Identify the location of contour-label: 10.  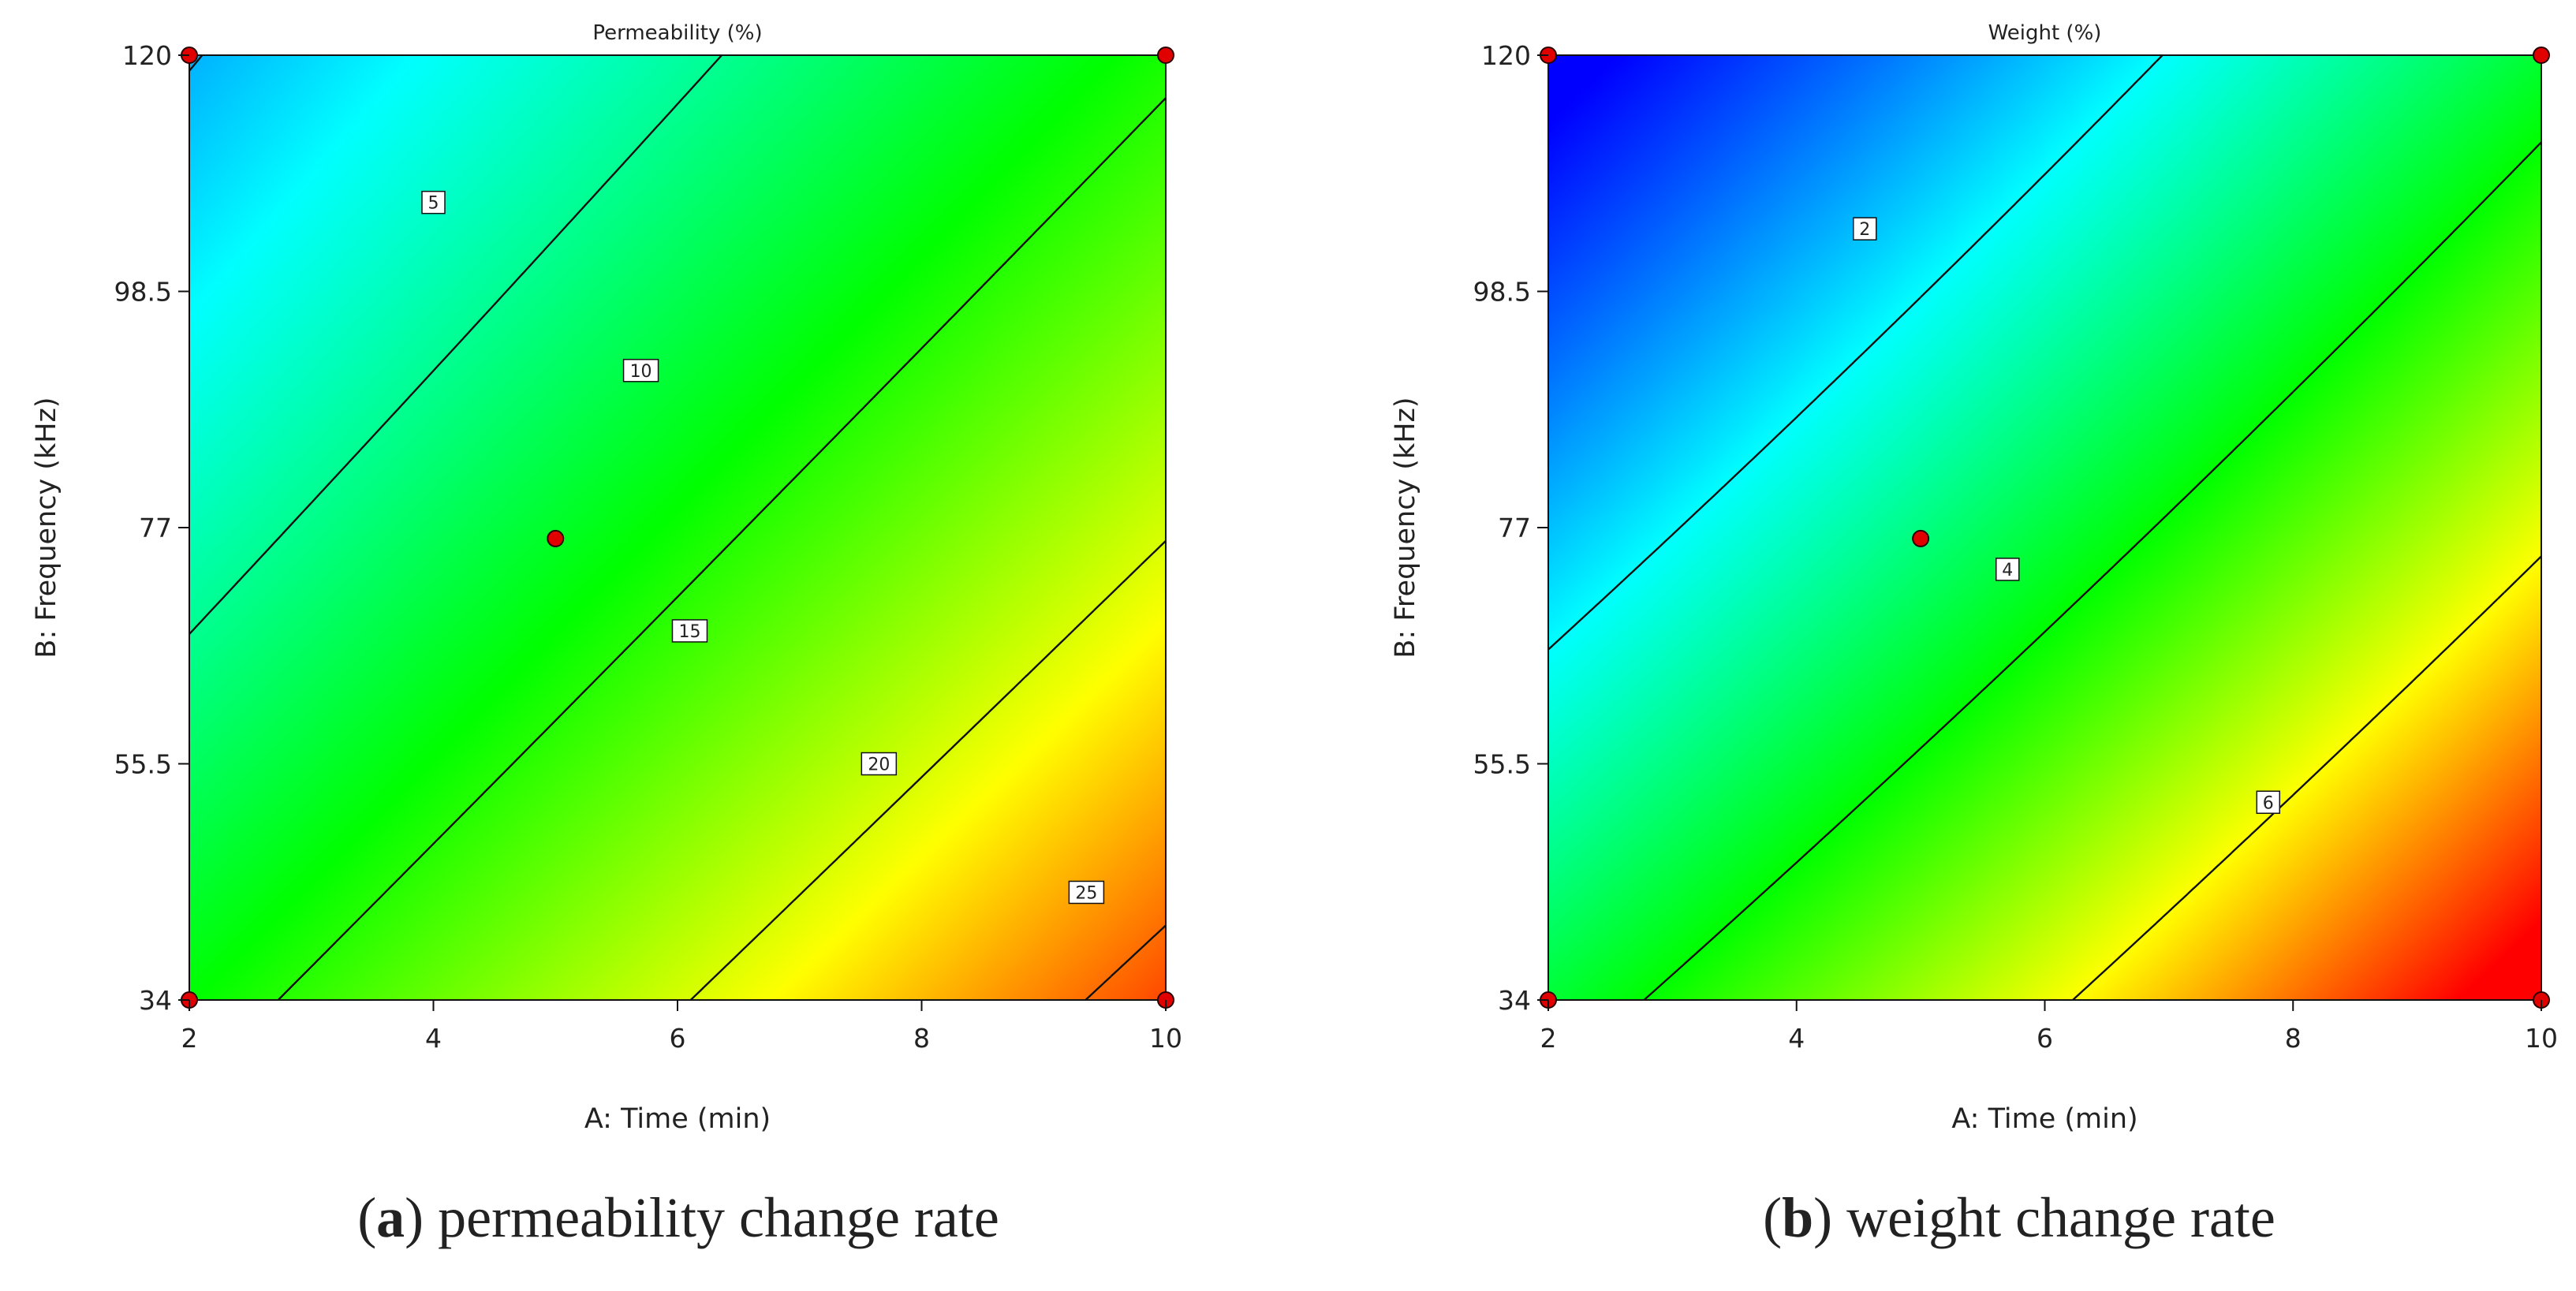
(641, 372).